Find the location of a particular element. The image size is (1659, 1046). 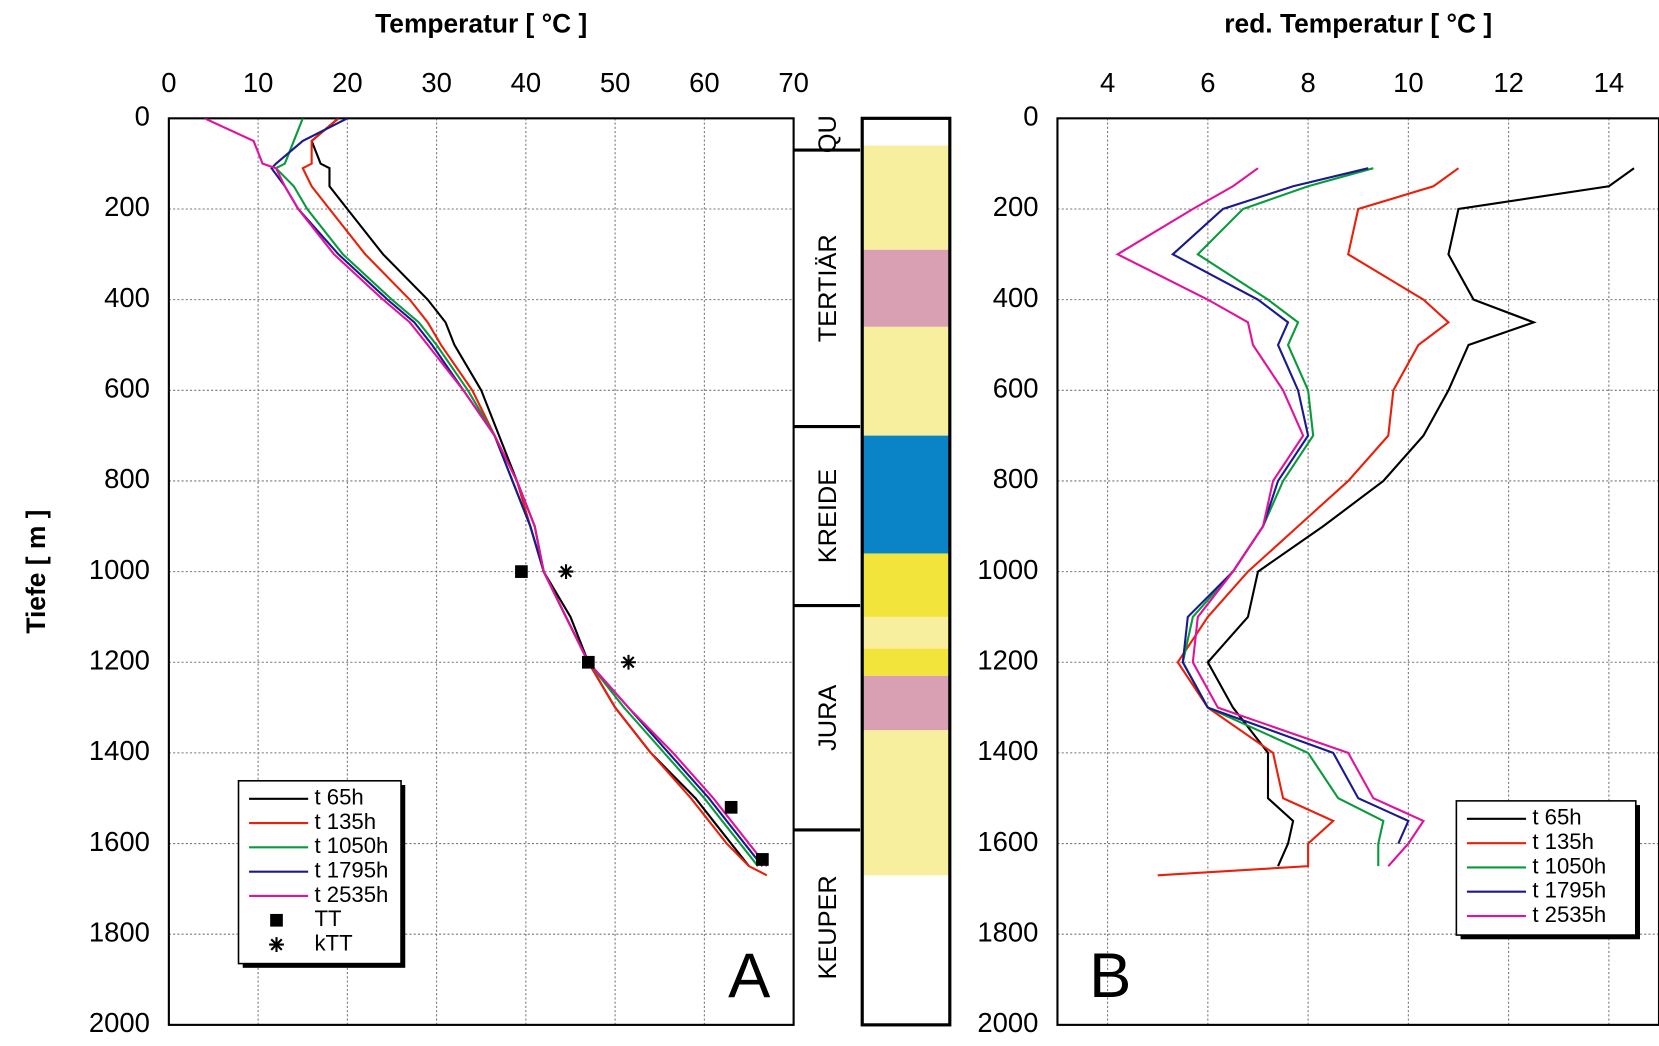

x-tick-label: 70 is located at coordinates (793, 82).